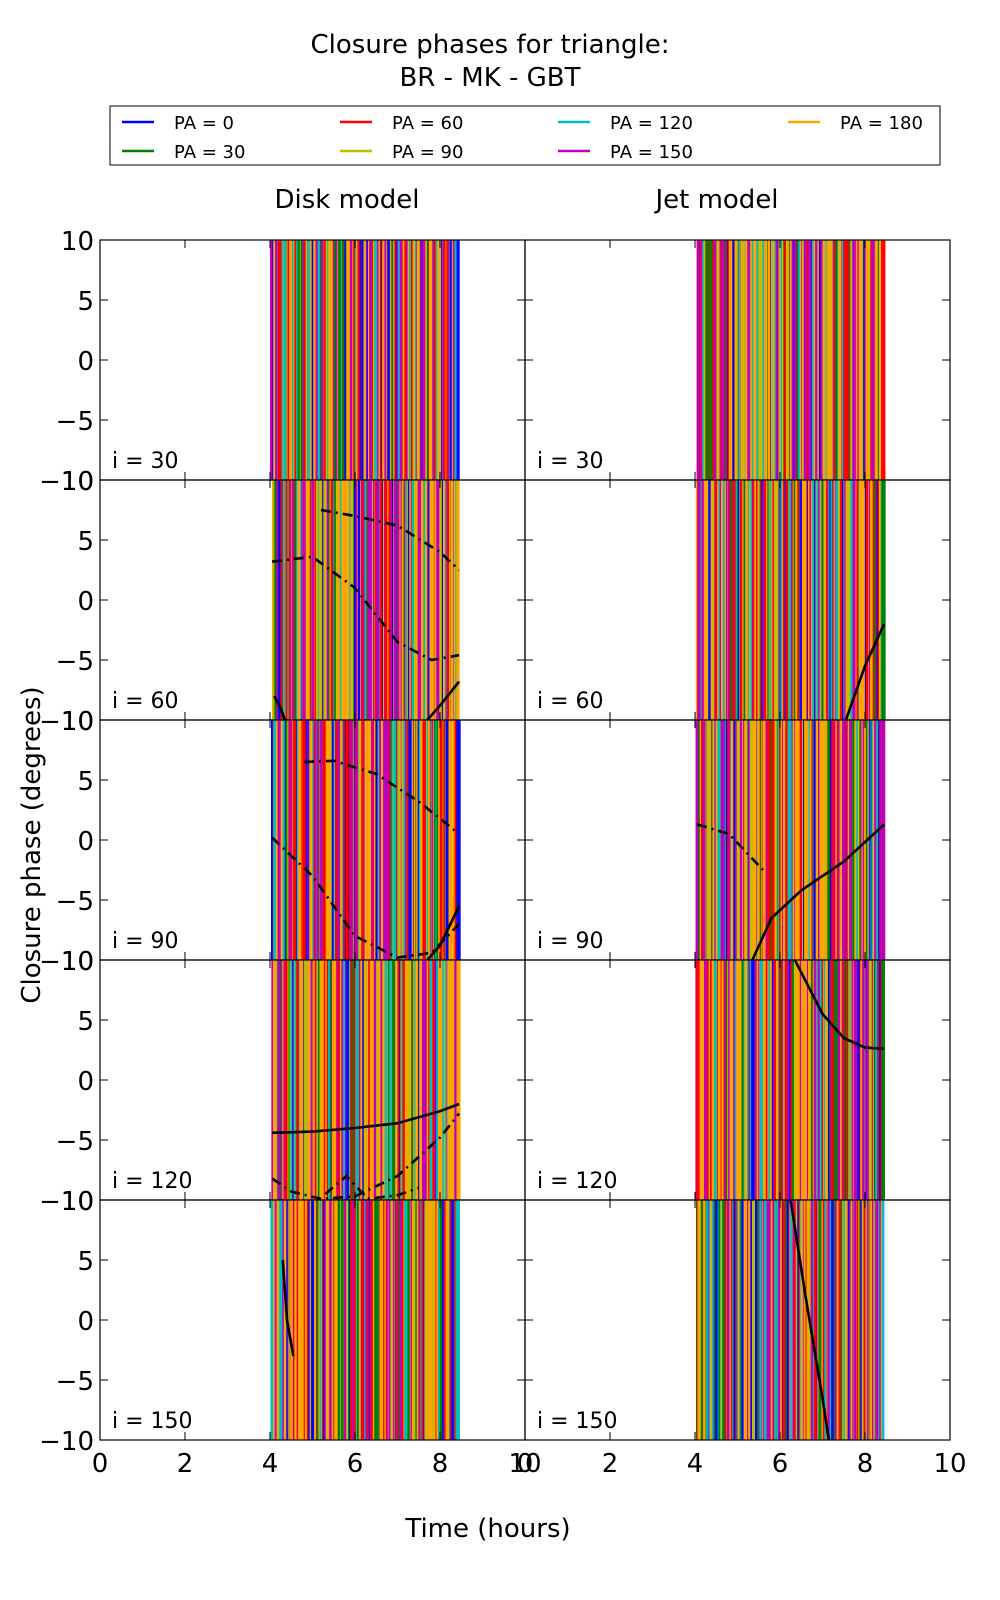 Image resolution: width=1000 pixels, height=1600 pixels. I want to click on x-axis-label: Time (hours), so click(487, 1529).